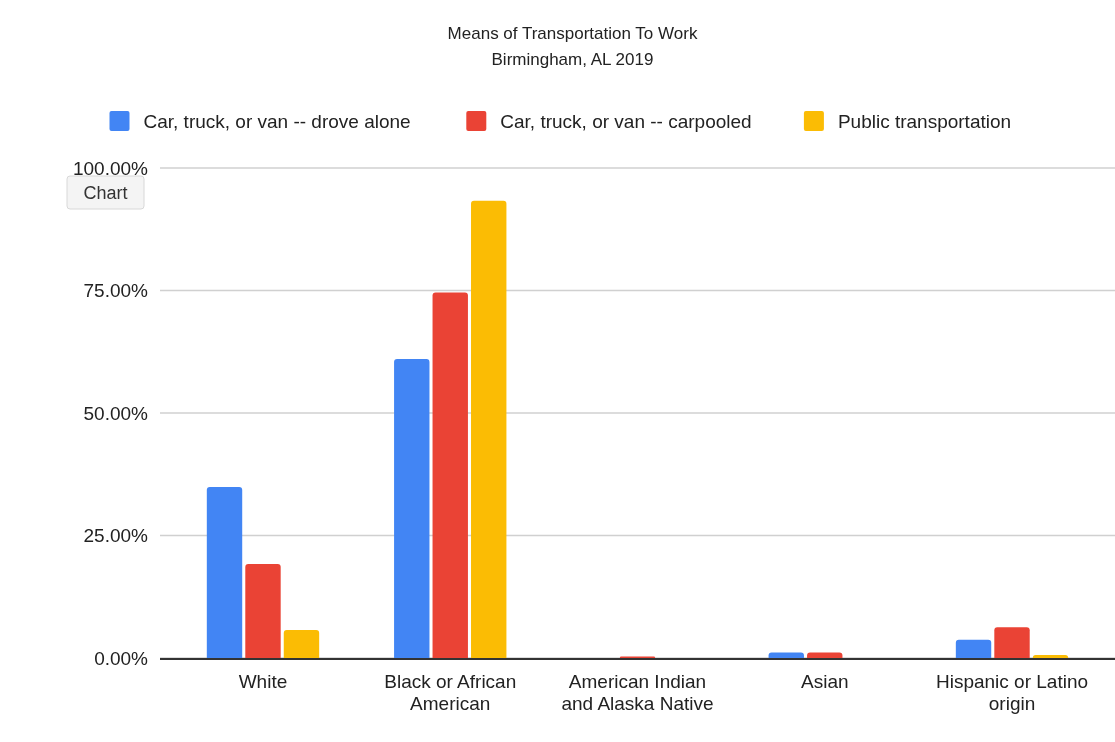  What do you see at coordinates (116, 291) in the screenshot?
I see `y-tick-label: 75.00%` at bounding box center [116, 291].